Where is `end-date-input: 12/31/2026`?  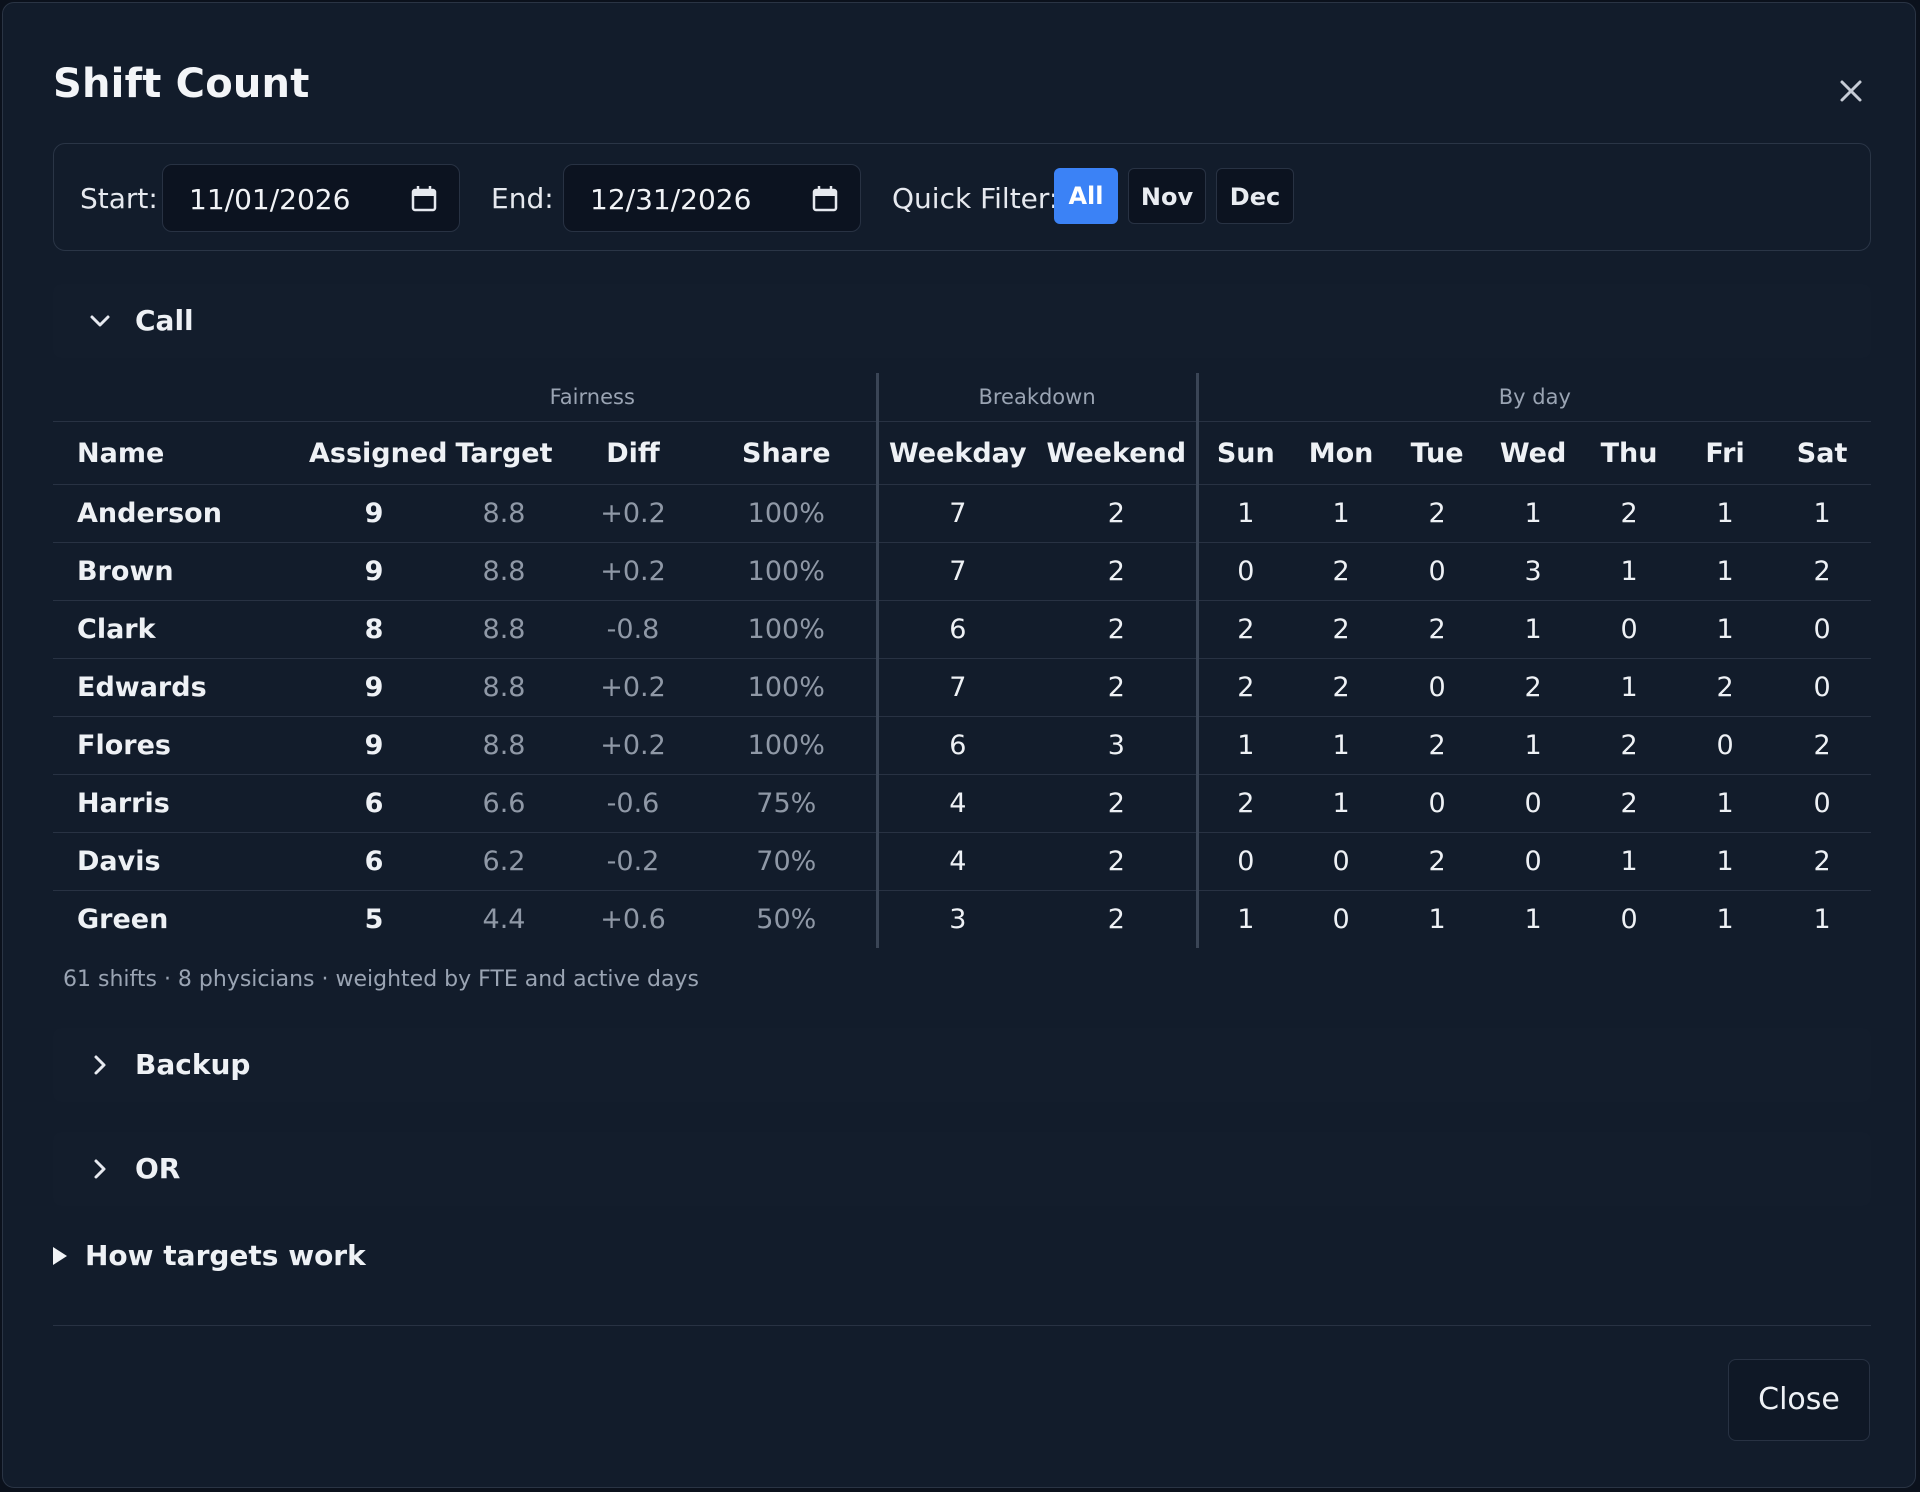 end-date-input: 12/31/2026 is located at coordinates (712, 198).